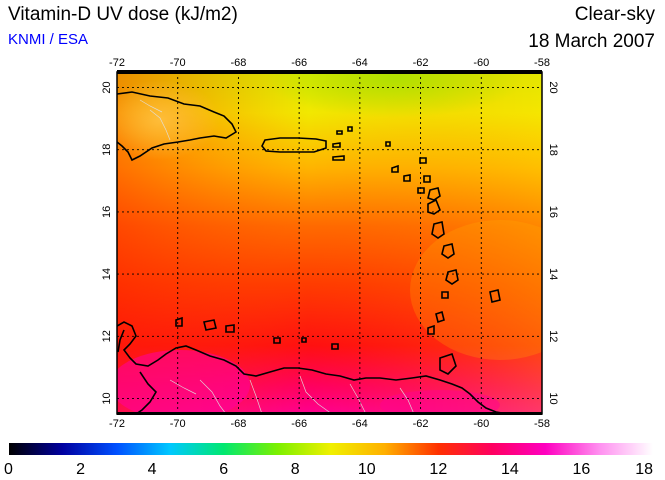  What do you see at coordinates (238, 424) in the screenshot?
I see `lon-label-bottom: -68` at bounding box center [238, 424].